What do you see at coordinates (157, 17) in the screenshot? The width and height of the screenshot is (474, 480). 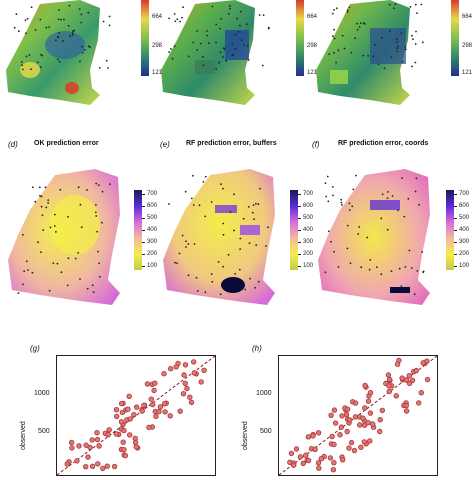 I see `top-tick-1a: 664` at bounding box center [157, 17].